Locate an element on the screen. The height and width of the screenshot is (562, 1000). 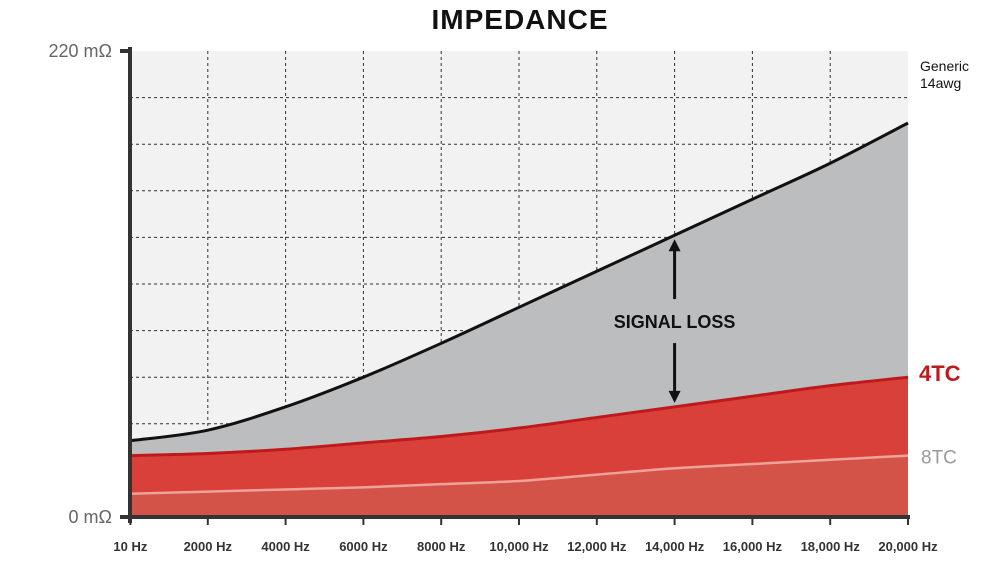
8tc-area is located at coordinates (519, 486).